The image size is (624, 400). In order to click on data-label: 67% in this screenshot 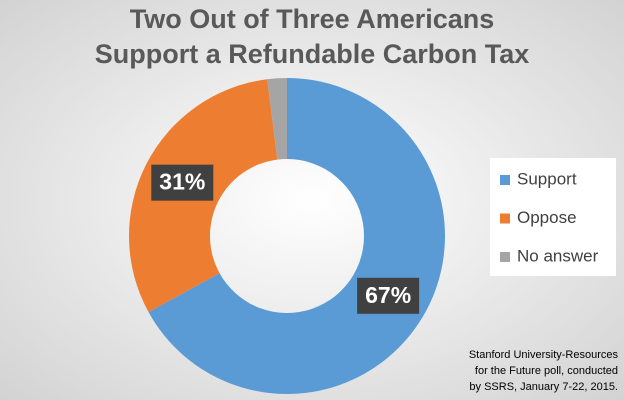, I will do `click(388, 295)`.